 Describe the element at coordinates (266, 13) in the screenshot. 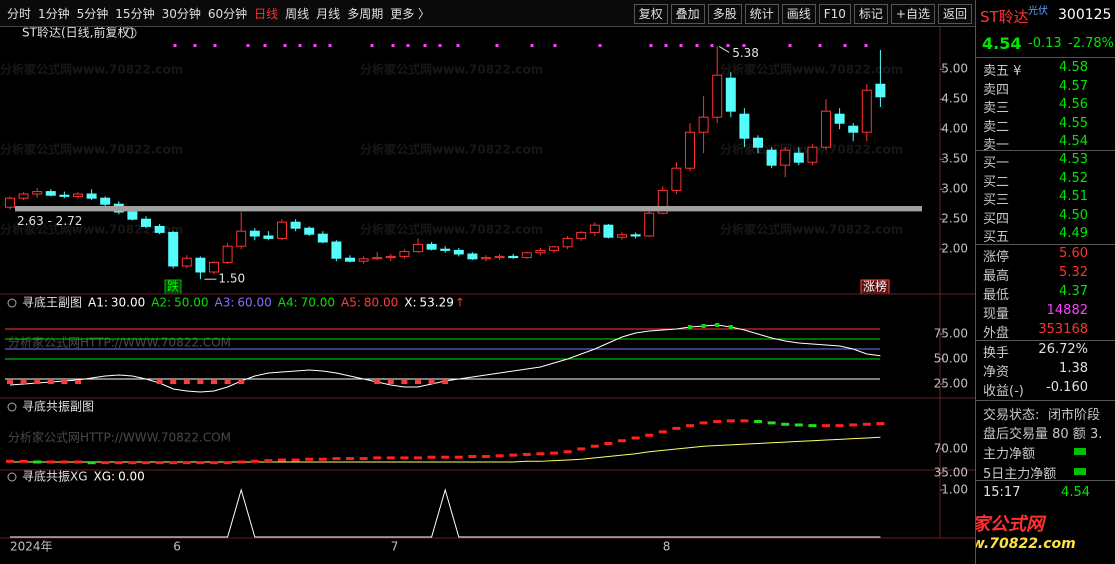

I see `toolbar-tab: 日线` at that location.